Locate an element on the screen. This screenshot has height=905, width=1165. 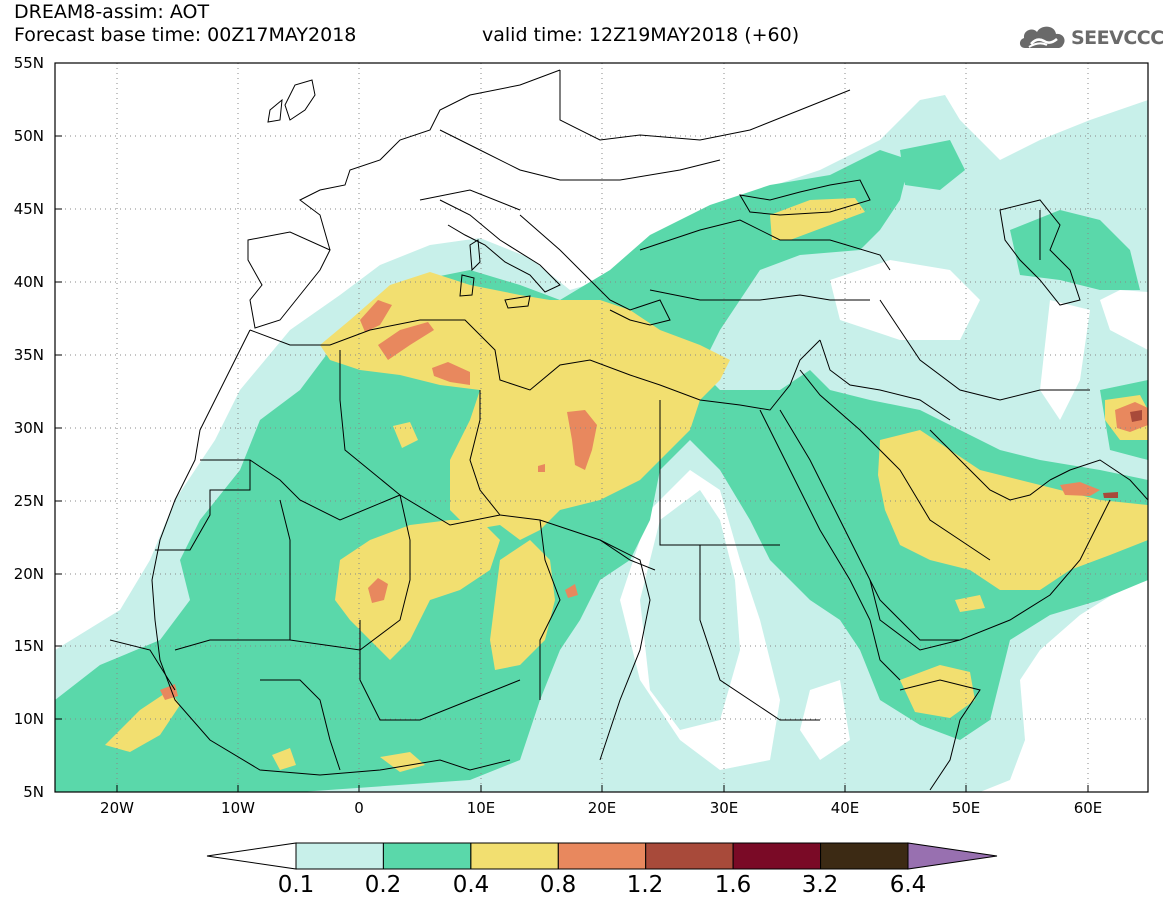
map-title: DREAM8-assim: AOT is located at coordinates (112, 12).